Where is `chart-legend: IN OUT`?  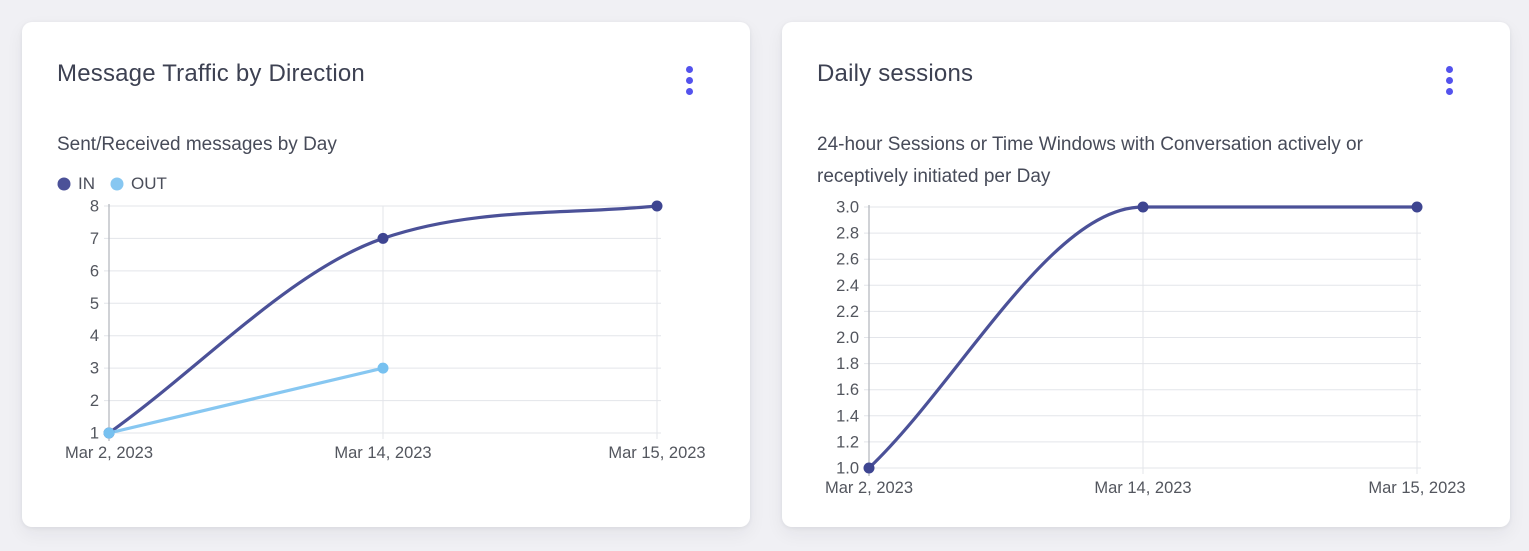
chart-legend: IN OUT is located at coordinates (386, 184).